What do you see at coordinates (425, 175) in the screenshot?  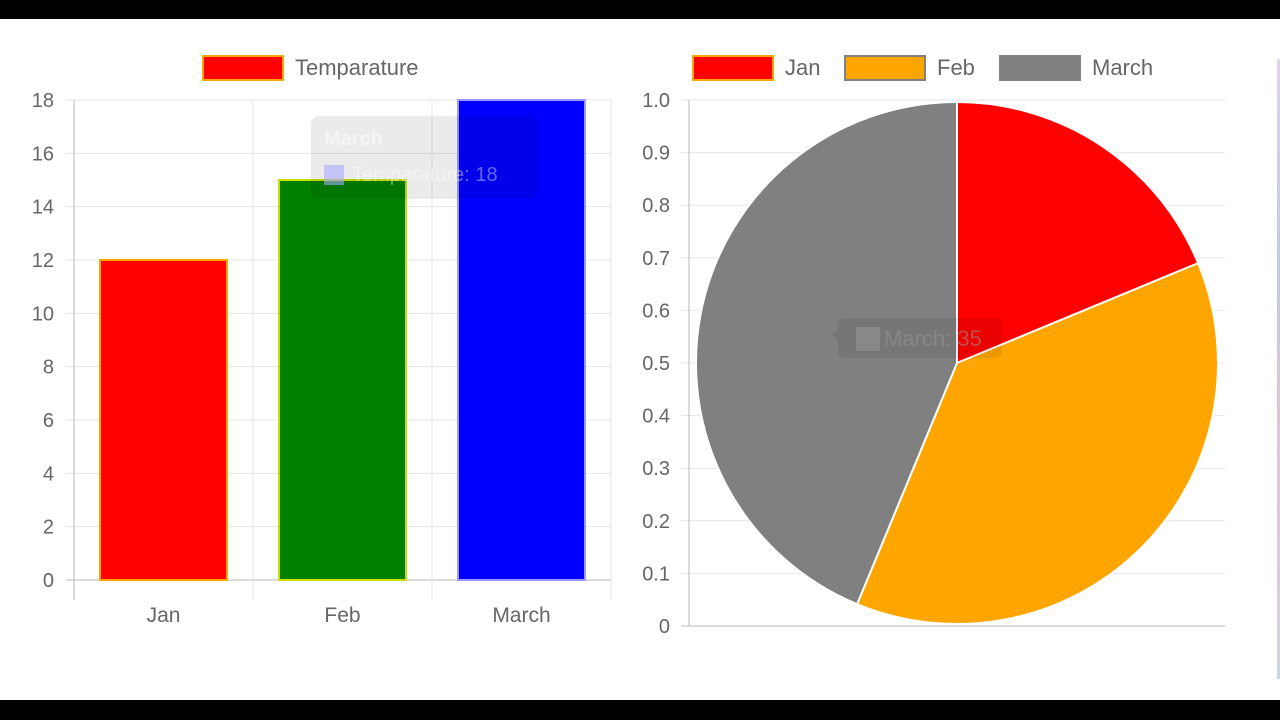 I see `tooltip-label: Temparature: 18` at bounding box center [425, 175].